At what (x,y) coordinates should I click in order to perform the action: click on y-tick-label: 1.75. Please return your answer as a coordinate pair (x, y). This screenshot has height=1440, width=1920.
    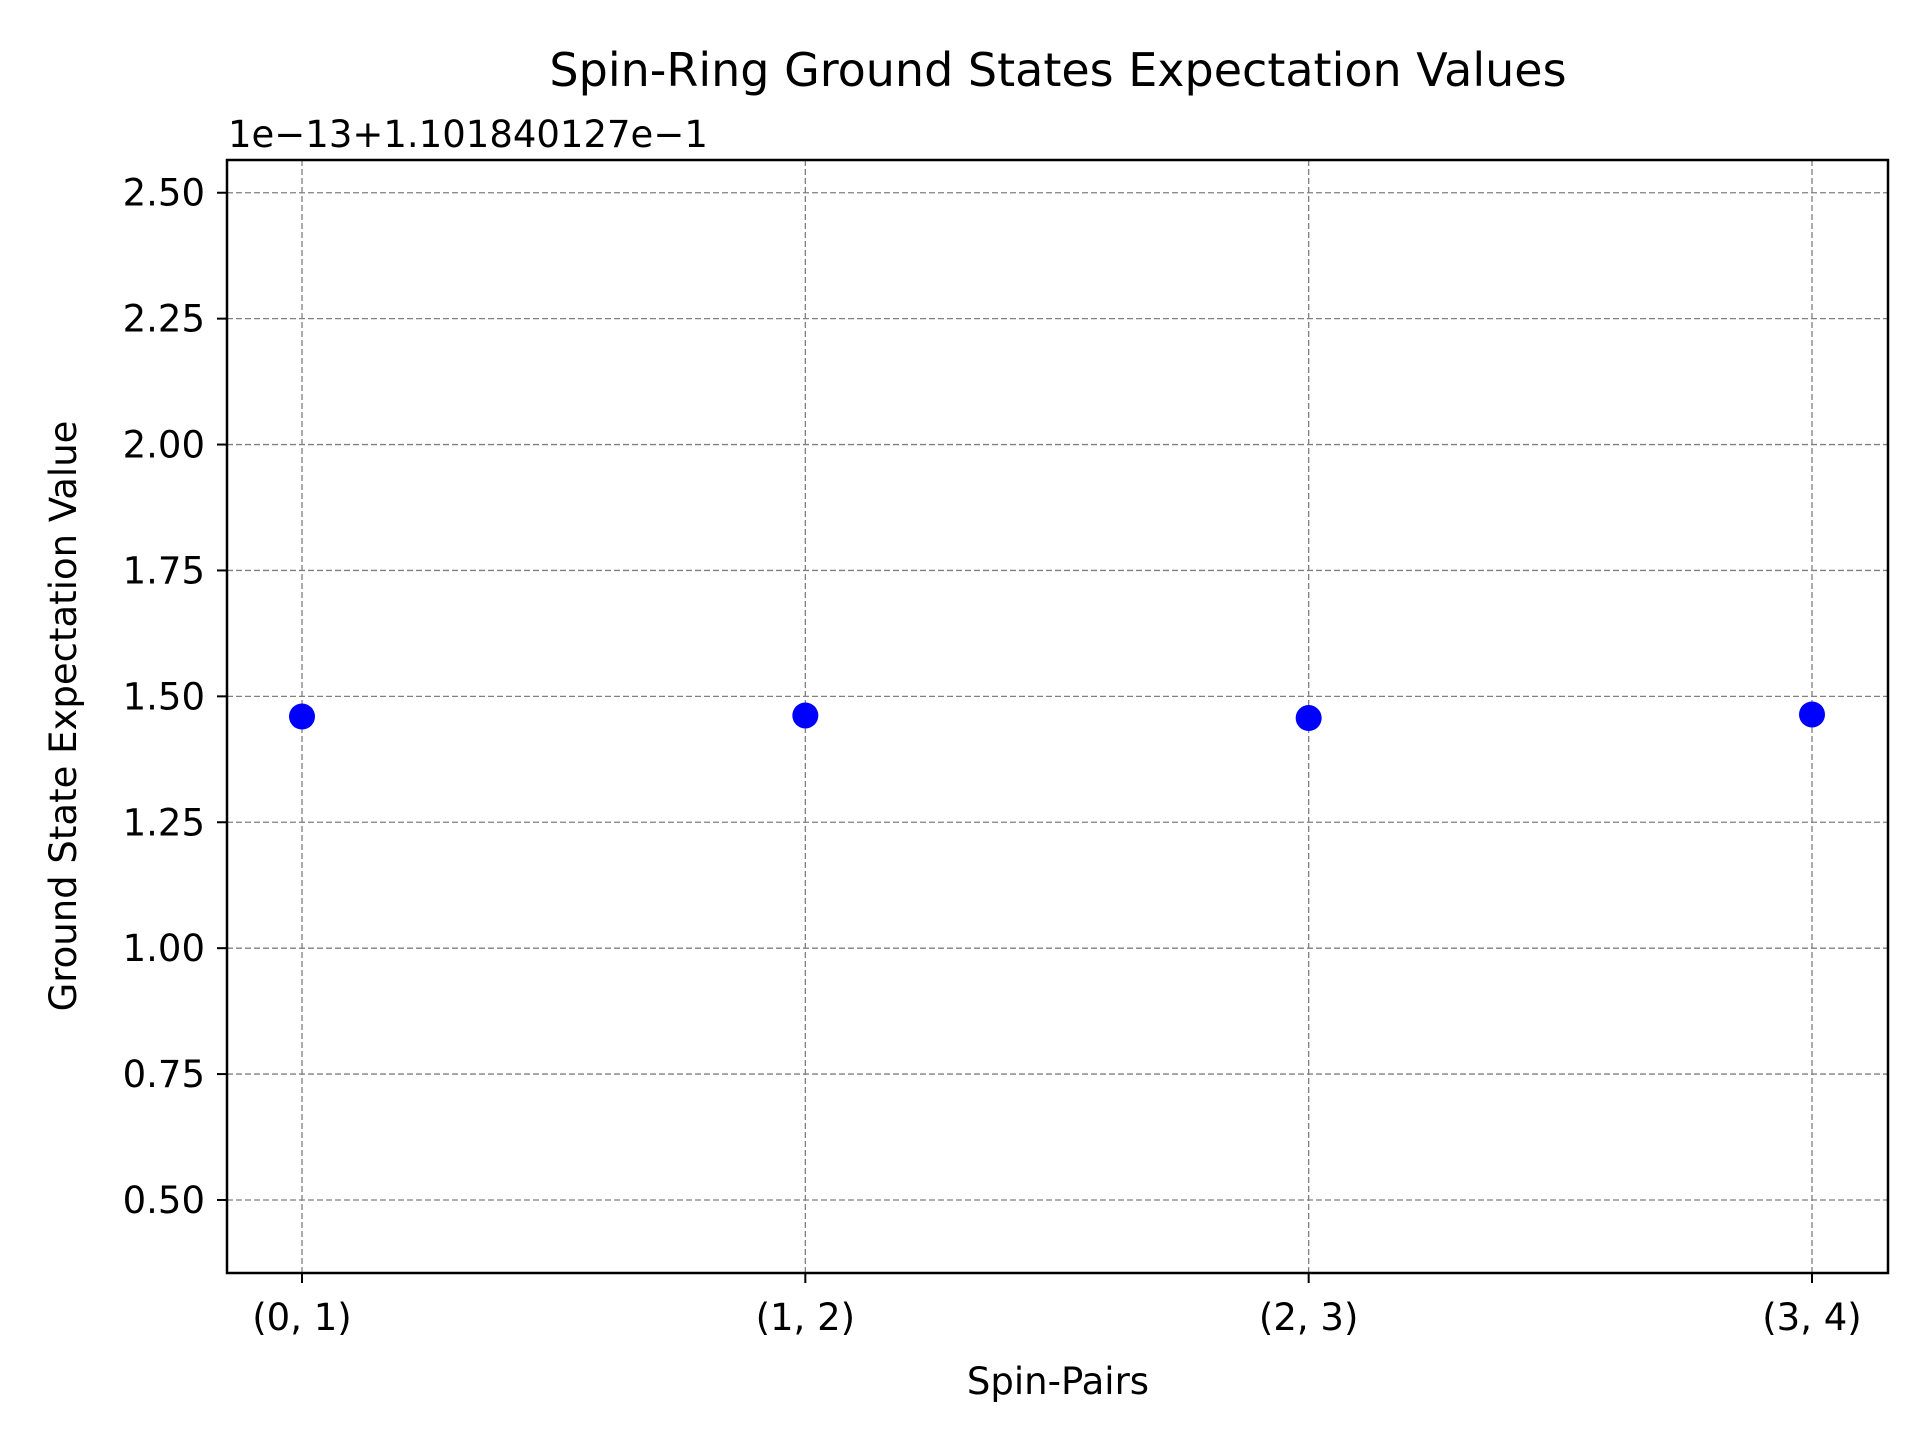
    Looking at the image, I should click on (164, 570).